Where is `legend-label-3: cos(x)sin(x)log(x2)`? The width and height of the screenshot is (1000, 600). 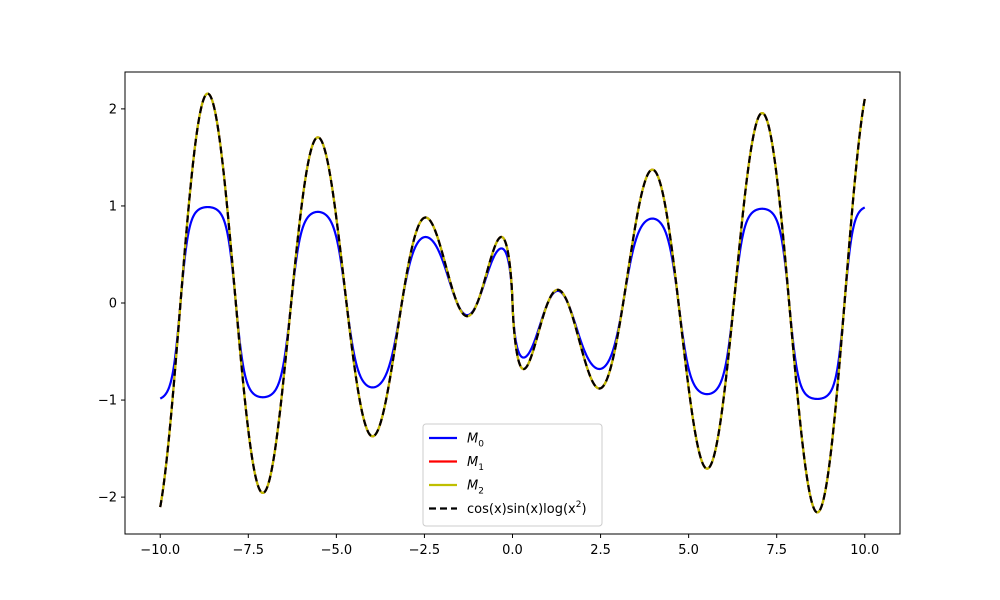
legend-label-3: cos(x)sin(x)log(x2) is located at coordinates (527, 508).